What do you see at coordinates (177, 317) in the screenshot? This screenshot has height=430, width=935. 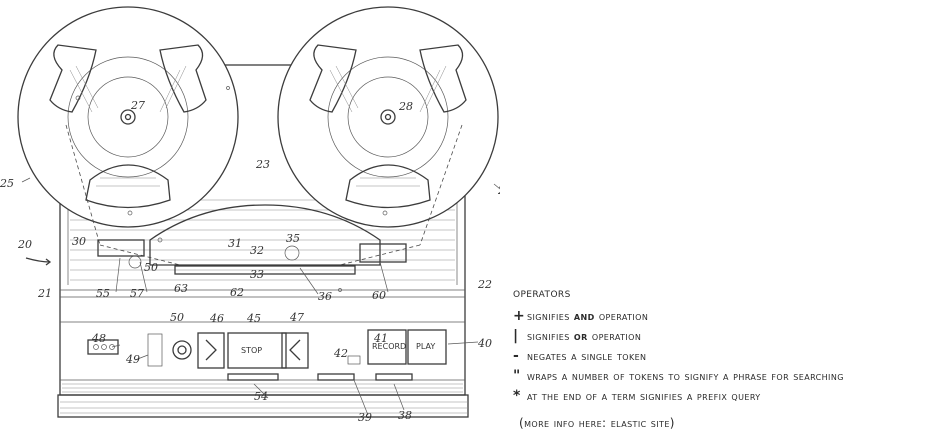 I see `label-50-panel: 50` at bounding box center [177, 317].